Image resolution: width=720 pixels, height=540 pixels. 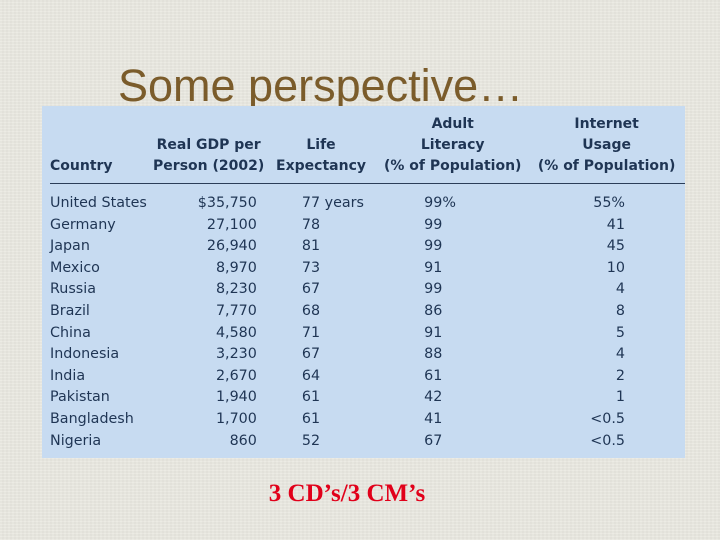 I want to click on header-gdp: Real GDP per Person (2002), so click(x=208, y=147).